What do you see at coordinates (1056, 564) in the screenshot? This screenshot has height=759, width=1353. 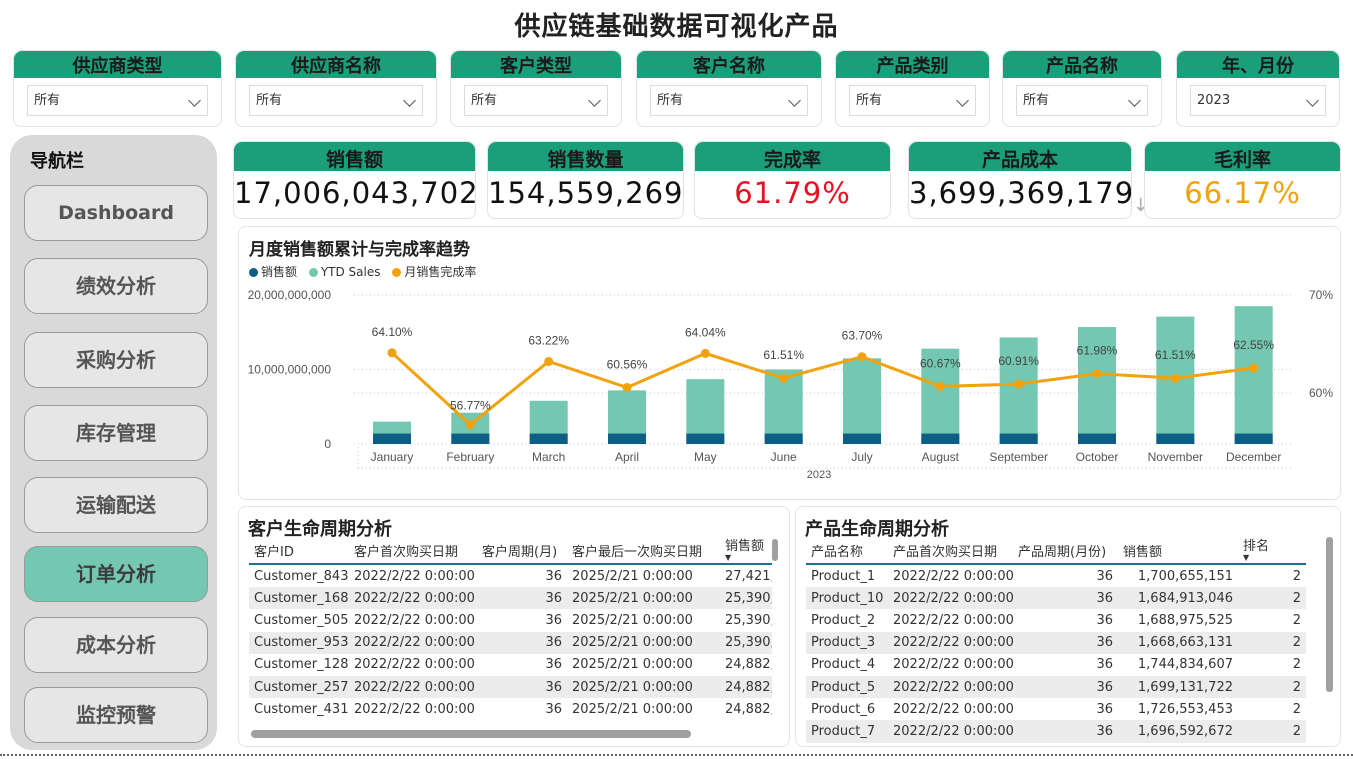 I see `header-divider` at bounding box center [1056, 564].